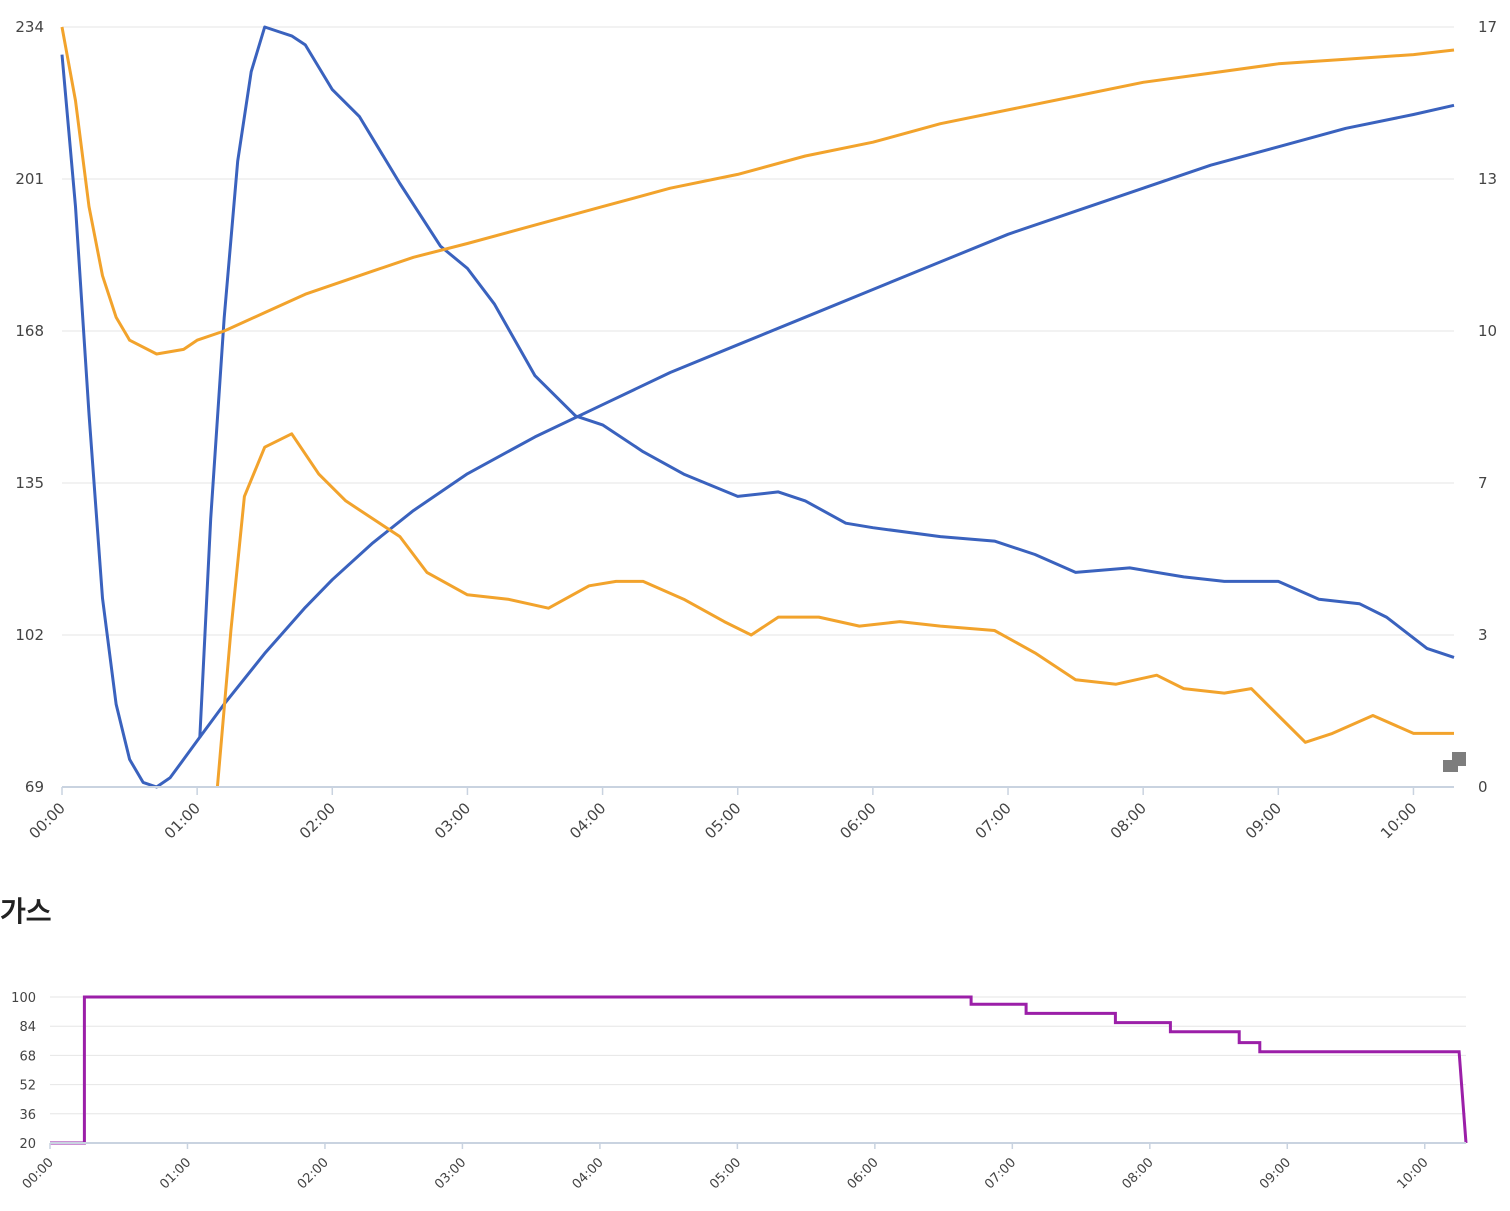 The height and width of the screenshot is (1211, 1510). I want to click on y-right-tick-label: 17, so click(1487, 27).